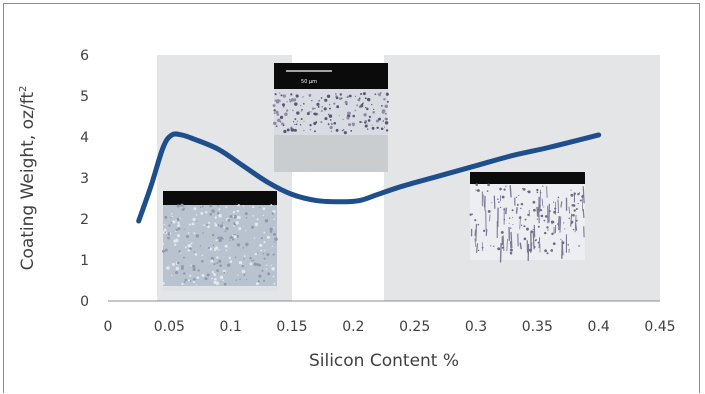  Describe the element at coordinates (219, 241) in the screenshot. I see `micrograph-low-silicon` at that location.